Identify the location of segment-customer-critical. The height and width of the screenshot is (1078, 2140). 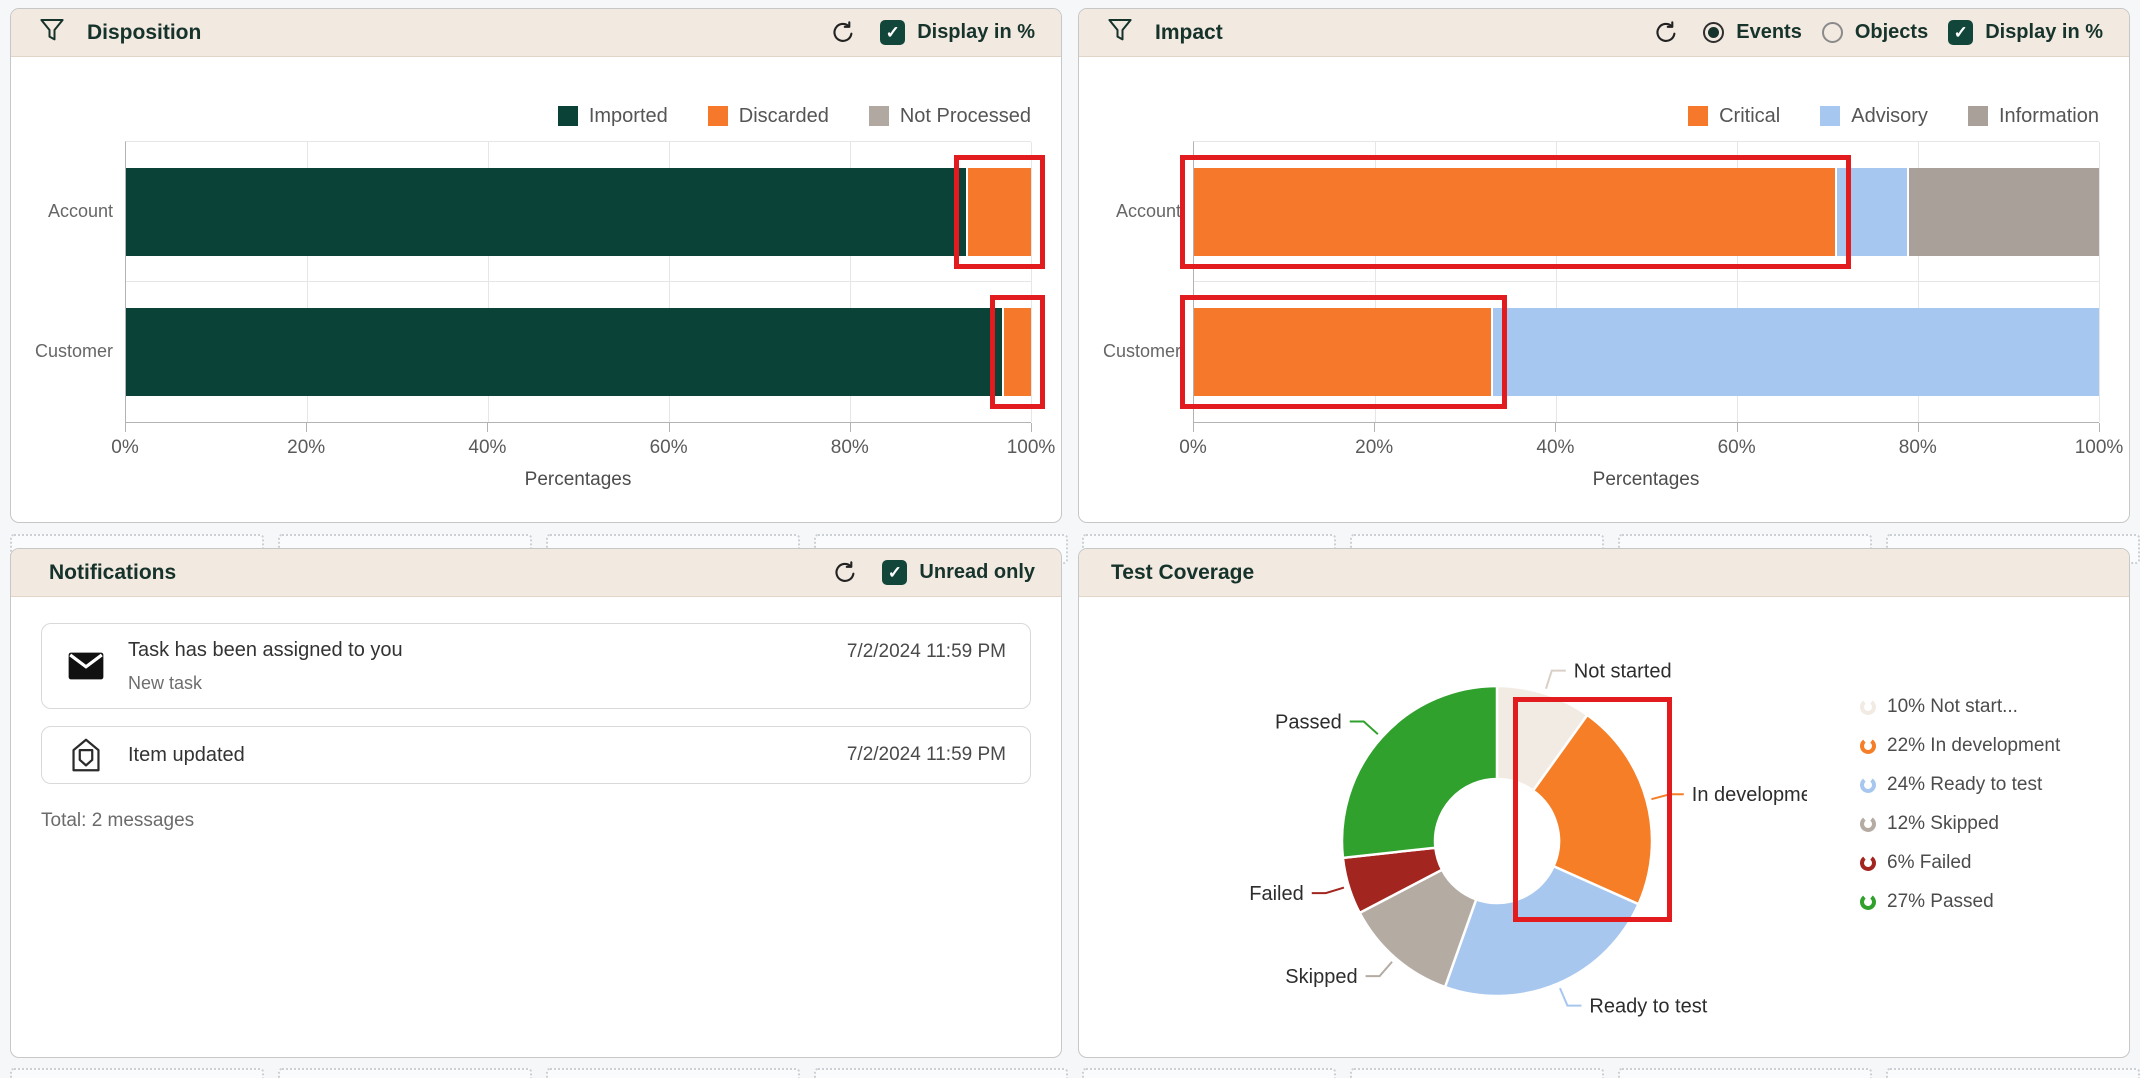
(1343, 352).